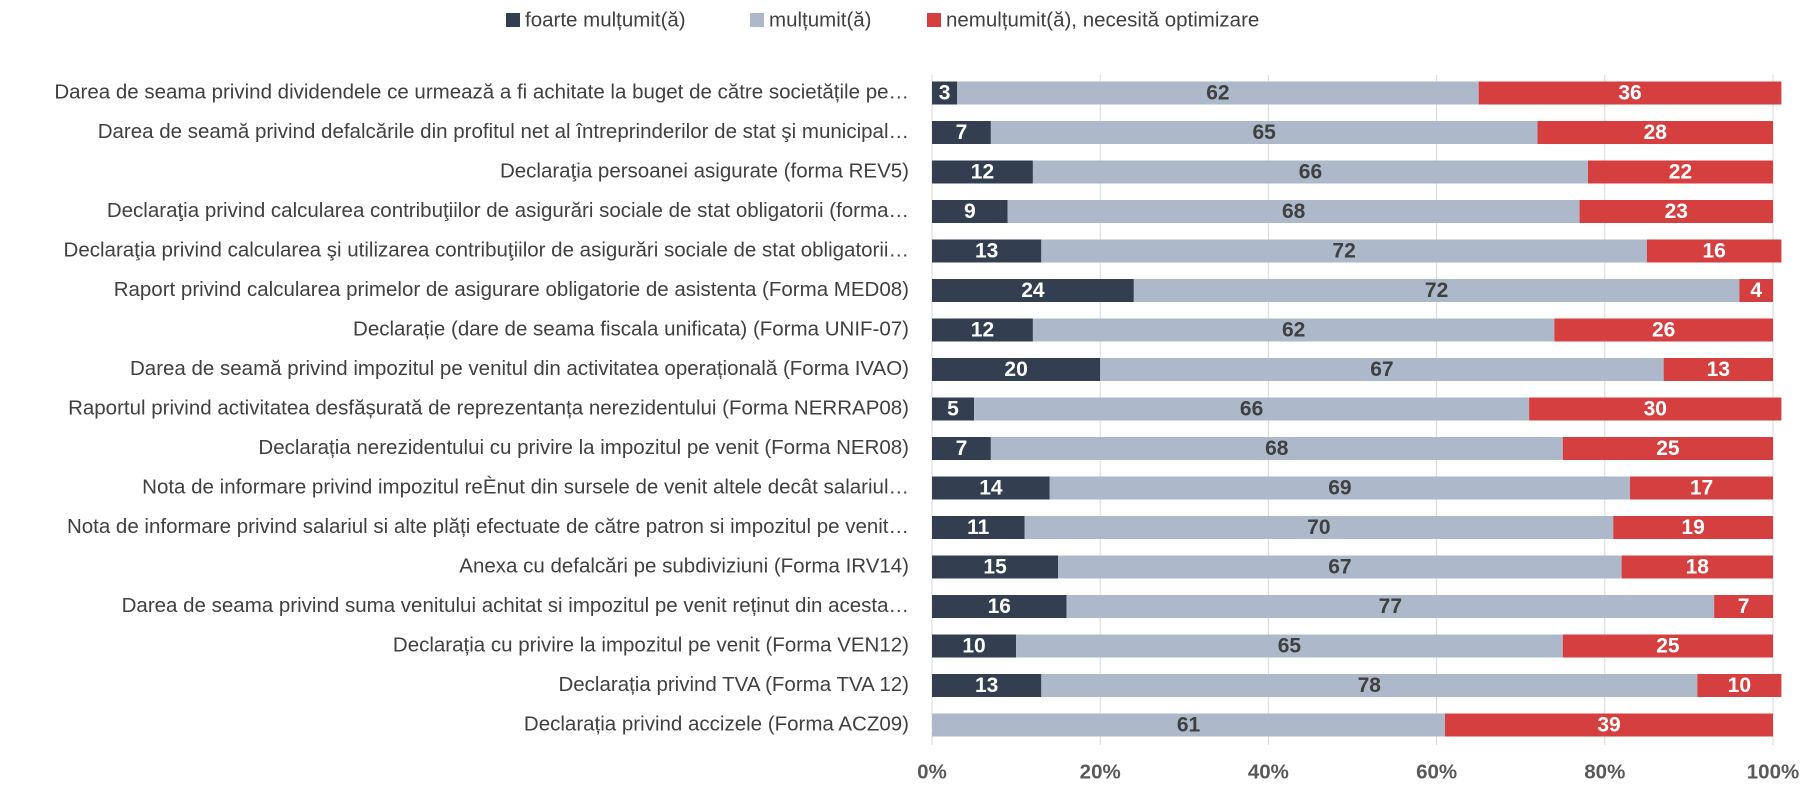 The width and height of the screenshot is (1804, 786). I want to click on data-label: 18, so click(1698, 567).